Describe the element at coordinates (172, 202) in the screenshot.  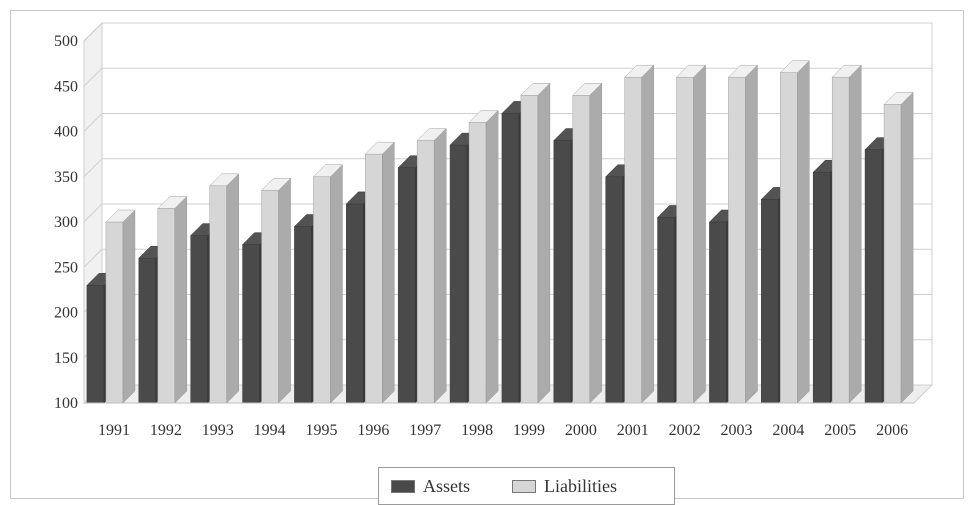
I see `bar-top-liabilities-1992` at that location.